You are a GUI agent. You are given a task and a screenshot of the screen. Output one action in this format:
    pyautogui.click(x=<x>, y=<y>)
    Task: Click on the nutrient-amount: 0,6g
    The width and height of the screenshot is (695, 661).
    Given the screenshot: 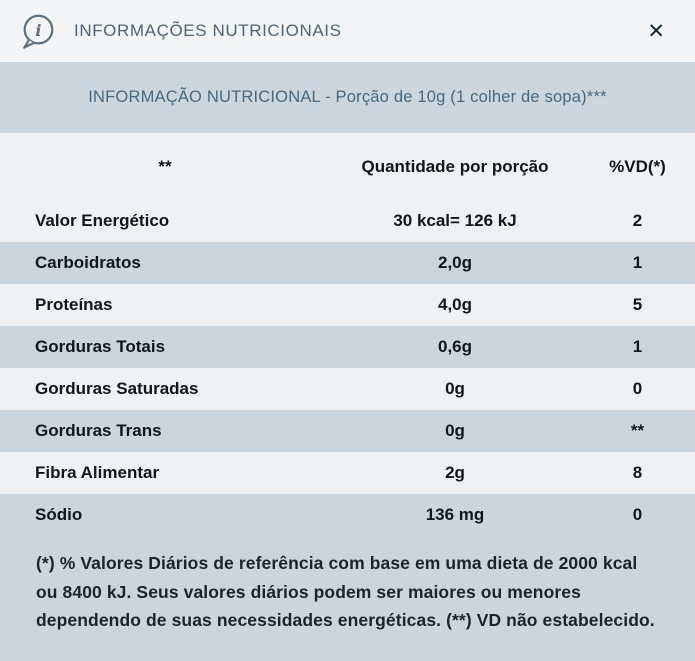 What is the action you would take?
    pyautogui.click(x=455, y=346)
    